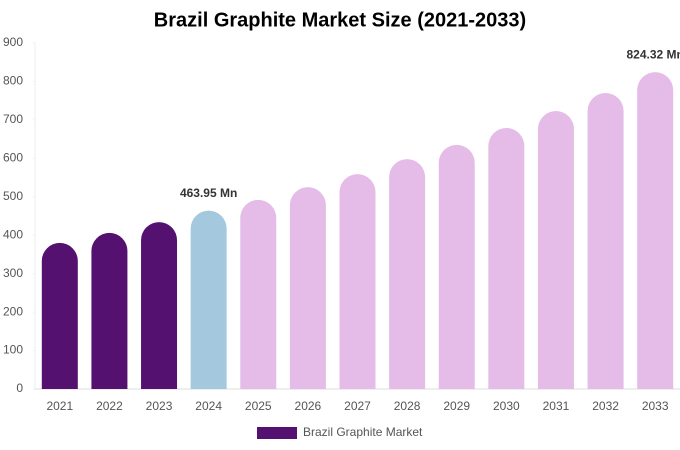 Image resolution: width=680 pixels, height=450 pixels. What do you see at coordinates (258, 406) in the screenshot?
I see `x-tick-label: 2025` at bounding box center [258, 406].